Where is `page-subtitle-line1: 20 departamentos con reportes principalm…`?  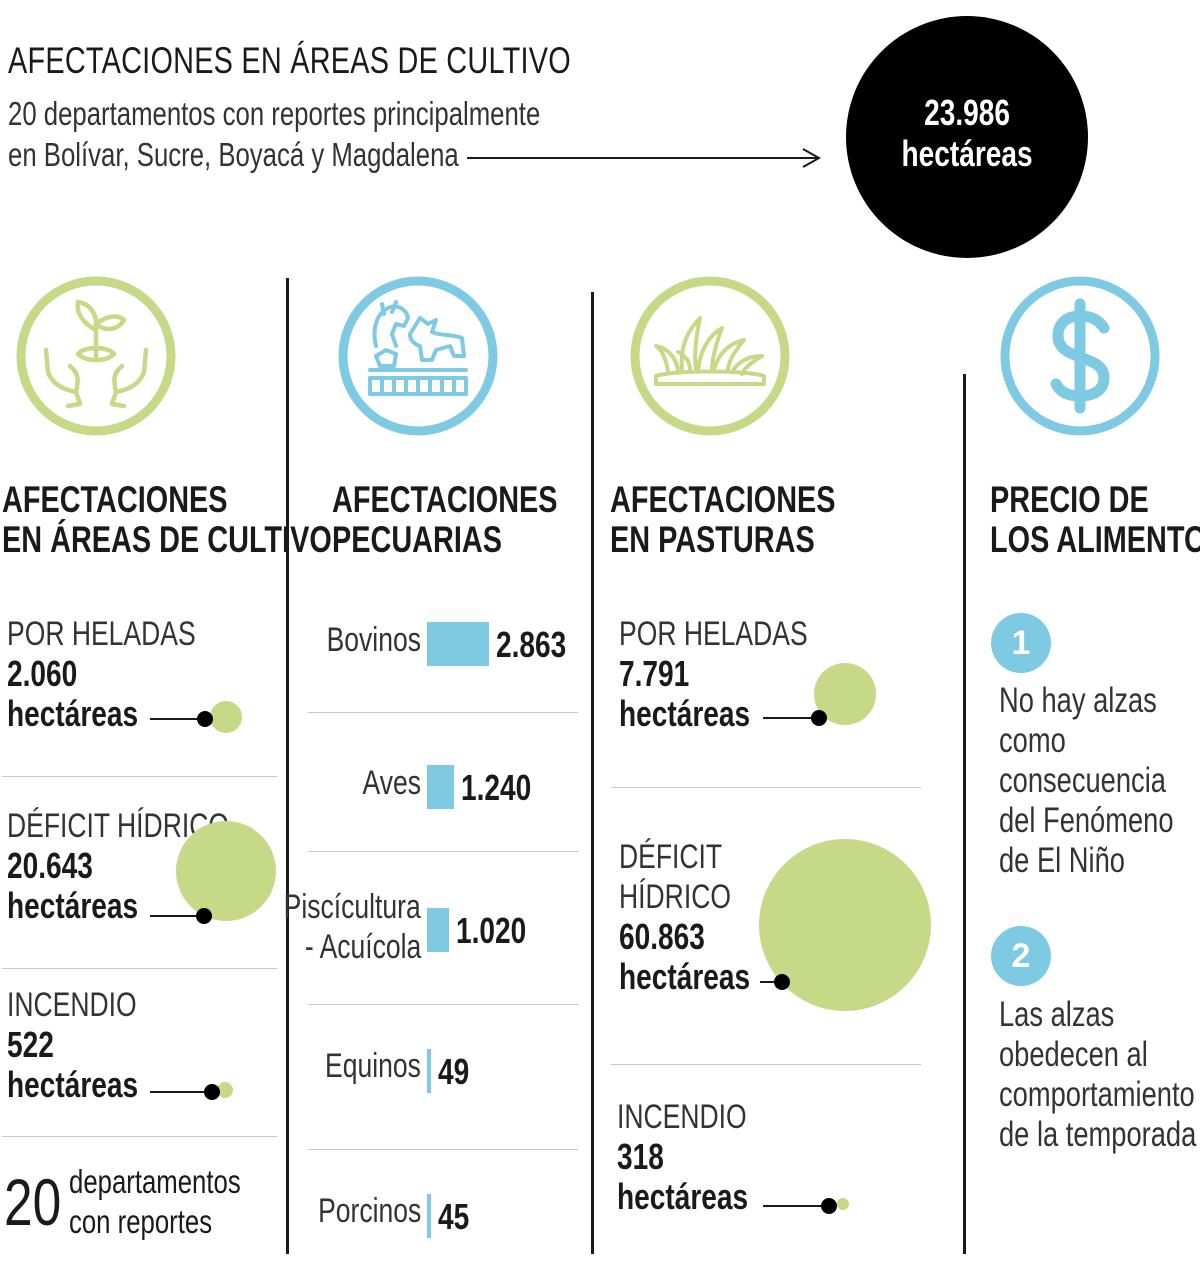
page-subtitle-line1: 20 departamentos con reportes principalm… is located at coordinates (274, 113).